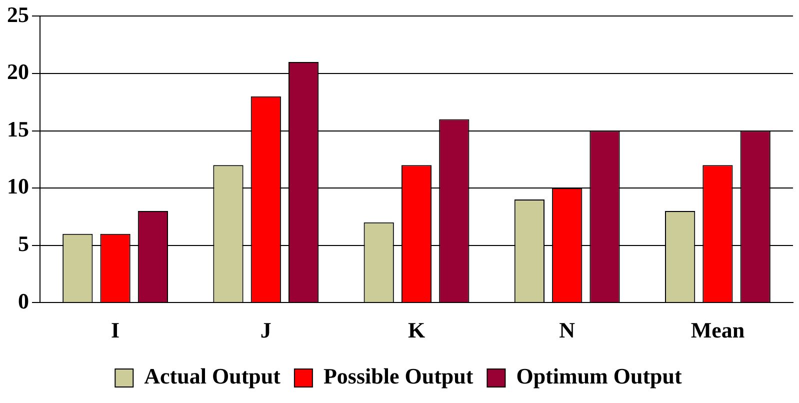 This screenshot has width=799, height=403. I want to click on x-tick-label: I, so click(115, 329).